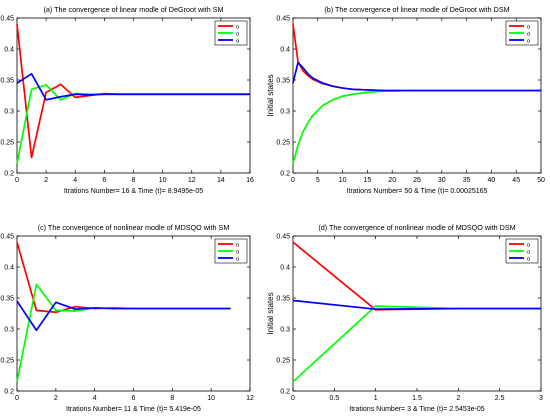 This screenshot has height=419, width=550. Describe the element at coordinates (334, 398) in the screenshot. I see `x-tick-label: 0.5` at that location.